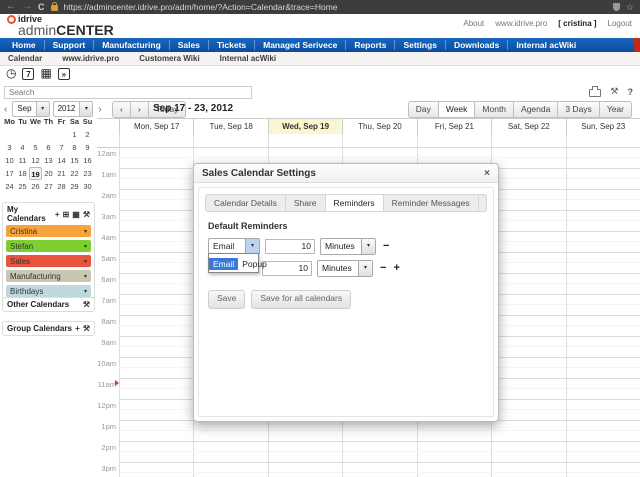  I want to click on mini-calendar-day: 8, so click(74, 147).